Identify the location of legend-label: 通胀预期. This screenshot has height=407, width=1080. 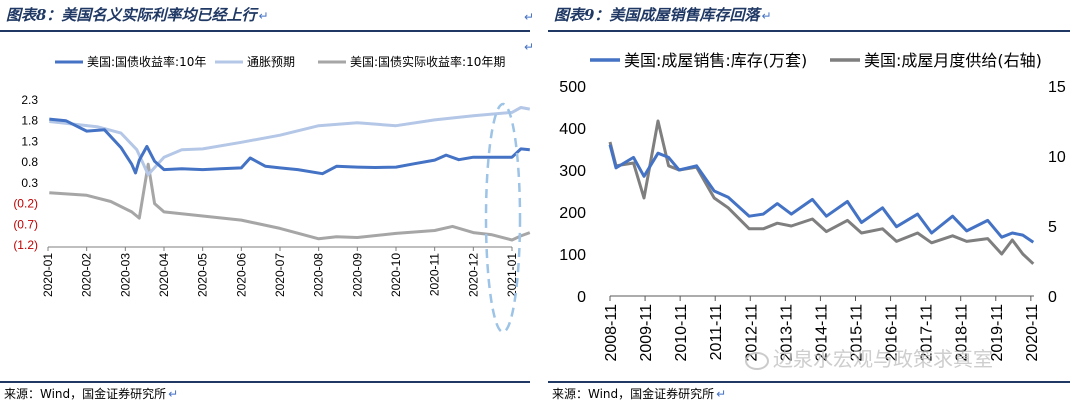
(271, 62).